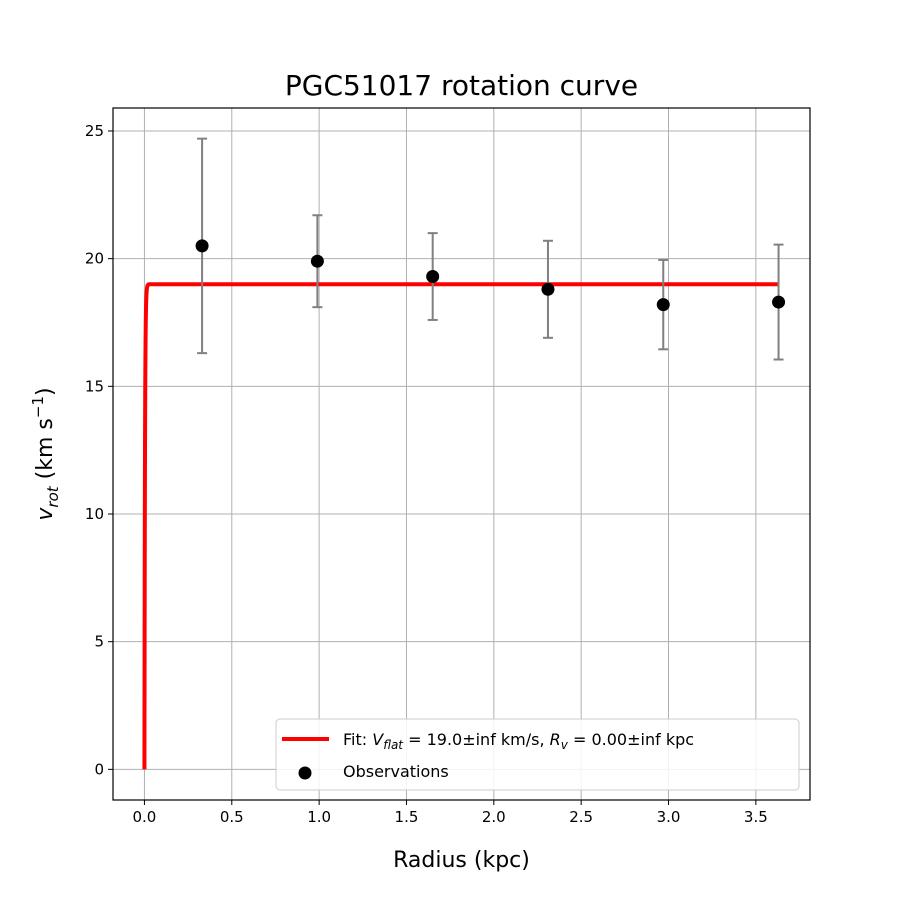  I want to click on legend-box, so click(537, 754).